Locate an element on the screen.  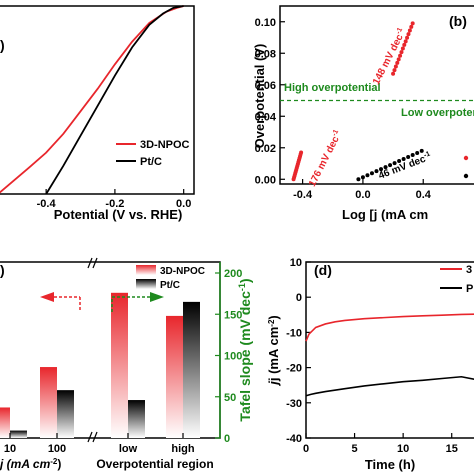
panel-b-x-tick-label: 0.0 is located at coordinates (362, 195).